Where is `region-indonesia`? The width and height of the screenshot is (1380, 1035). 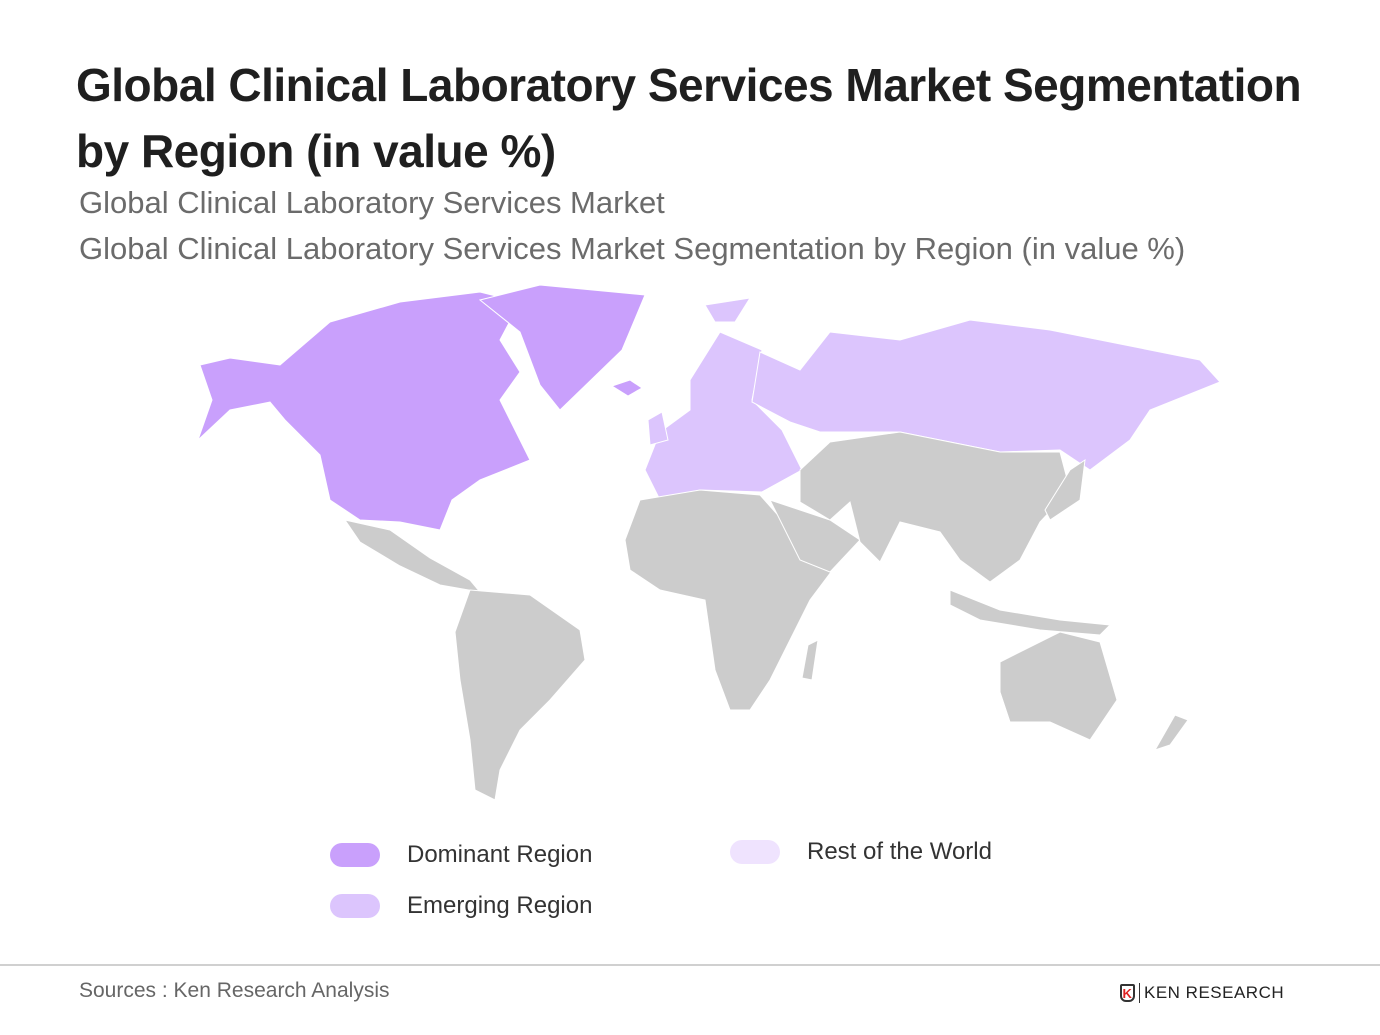 region-indonesia is located at coordinates (1030, 612).